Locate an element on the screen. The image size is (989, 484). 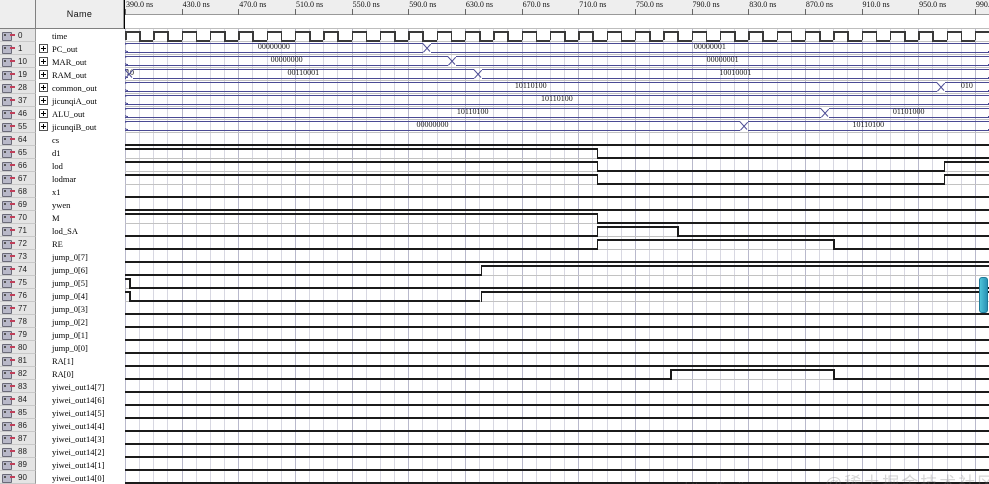
signal-index-cell: 0 is located at coordinates (18, 35).